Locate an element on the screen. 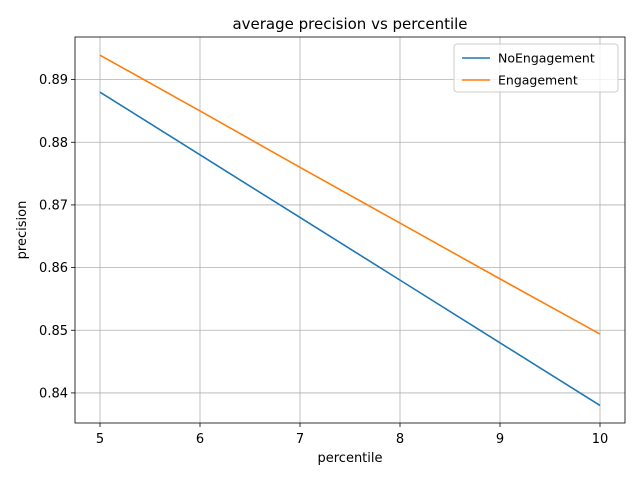 The image size is (640, 480). x-axis-label: percentile is located at coordinates (349, 458).